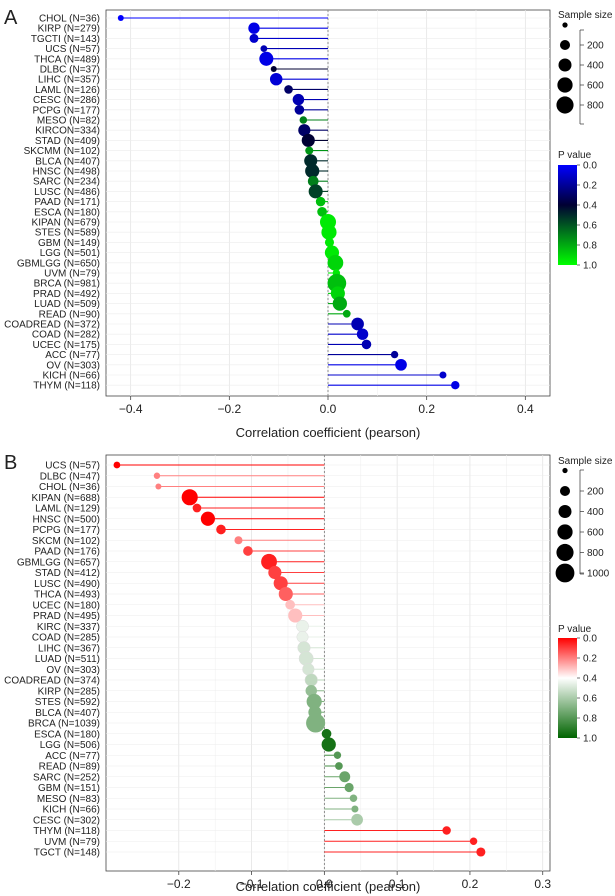 This screenshot has height=896, width=615. What do you see at coordinates (67, 212) in the screenshot?
I see `y-tick-label: ESCA (N=180)` at bounding box center [67, 212].